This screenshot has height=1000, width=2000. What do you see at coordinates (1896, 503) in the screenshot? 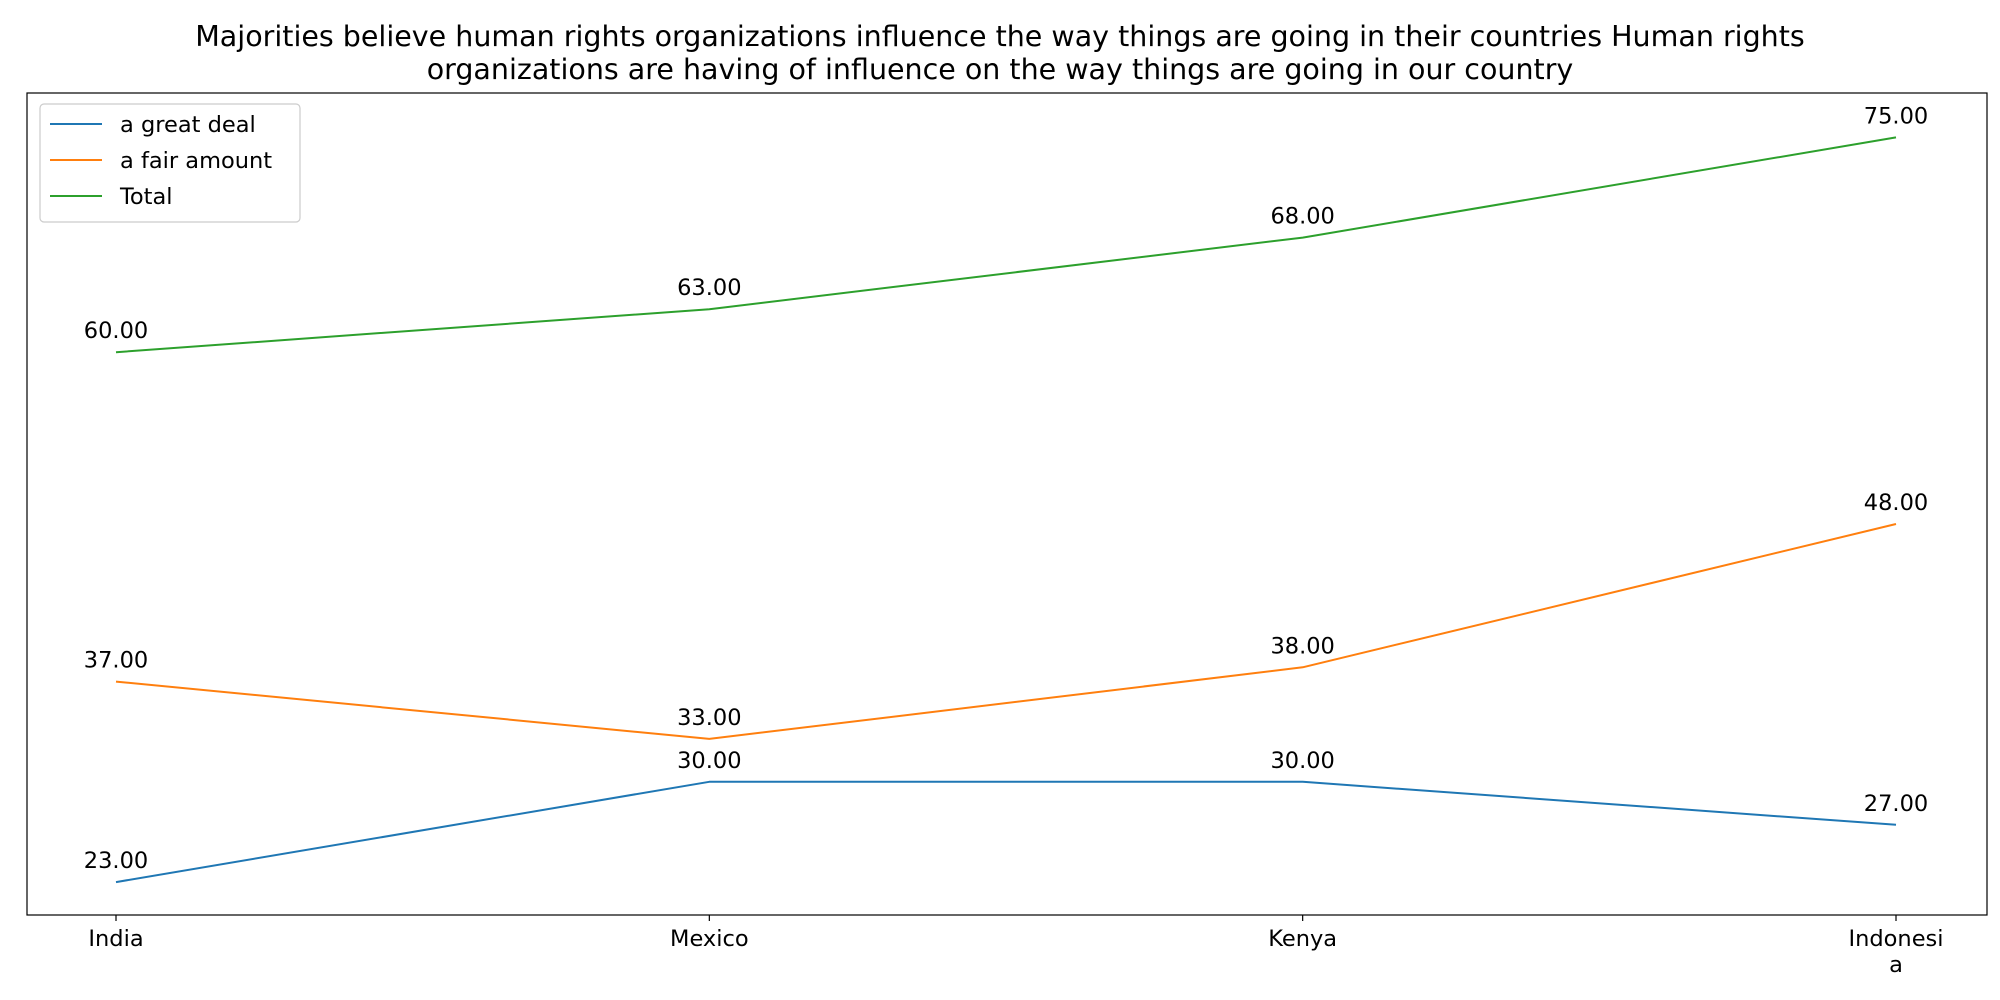
I see `data-label: 48.00` at bounding box center [1896, 503].